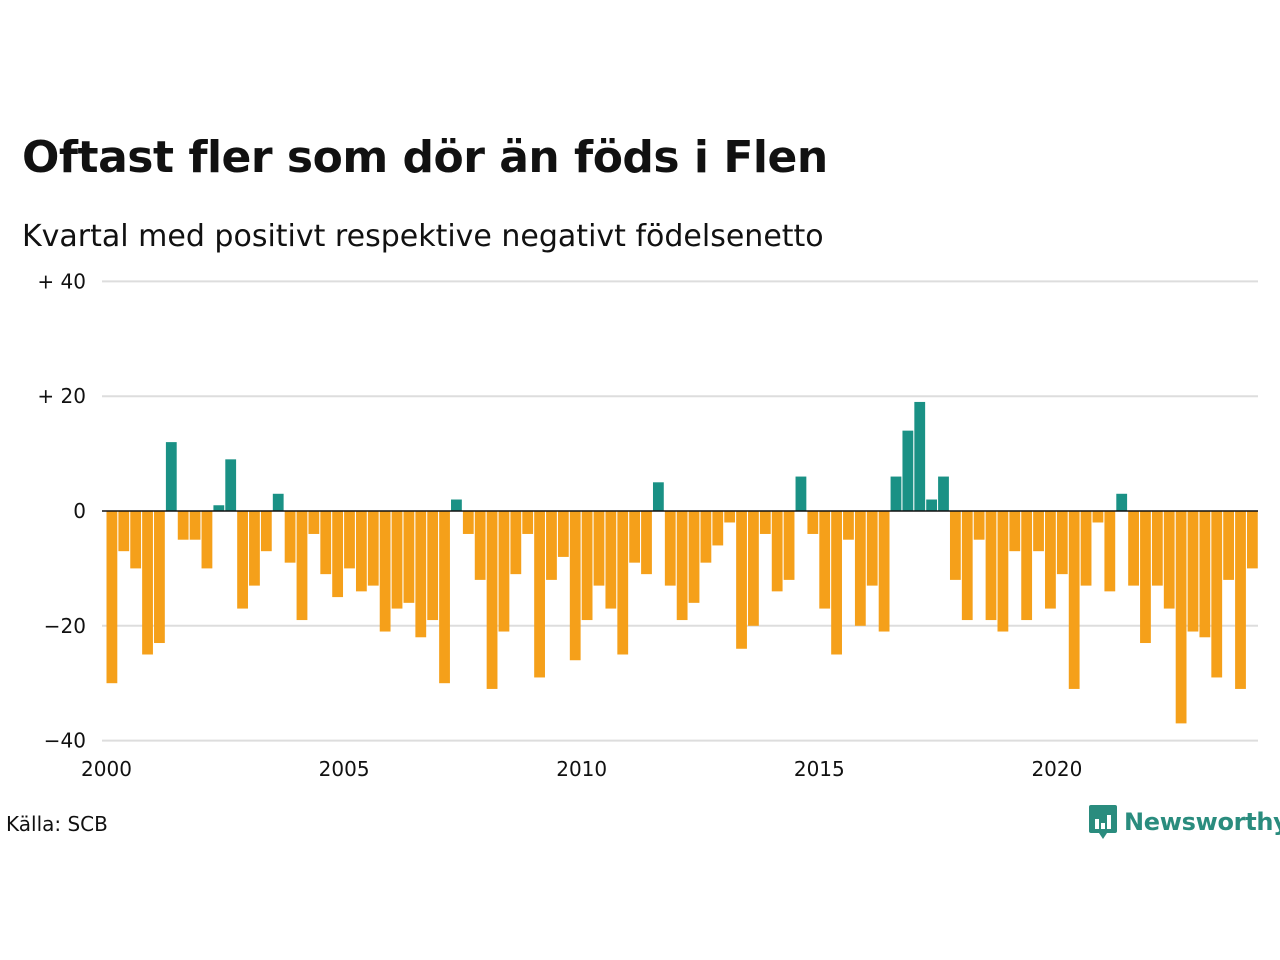  I want to click on x-tick-label: 2020, so click(1056, 769).